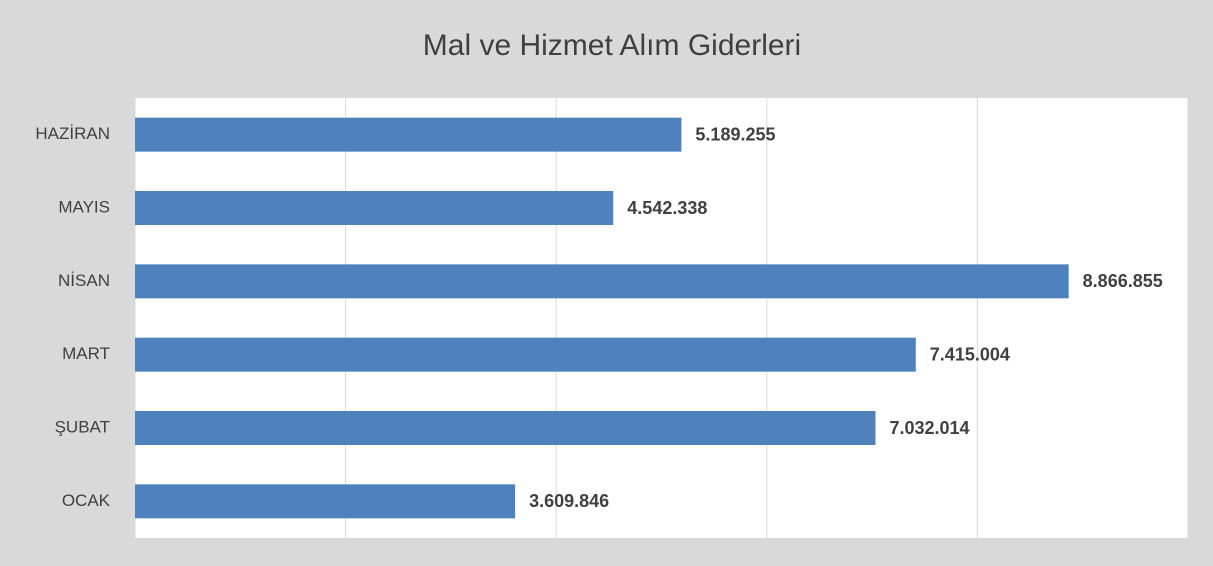  What do you see at coordinates (612, 45) in the screenshot?
I see `chart-title: Mal ve Hizmet Alım Giderleri` at bounding box center [612, 45].